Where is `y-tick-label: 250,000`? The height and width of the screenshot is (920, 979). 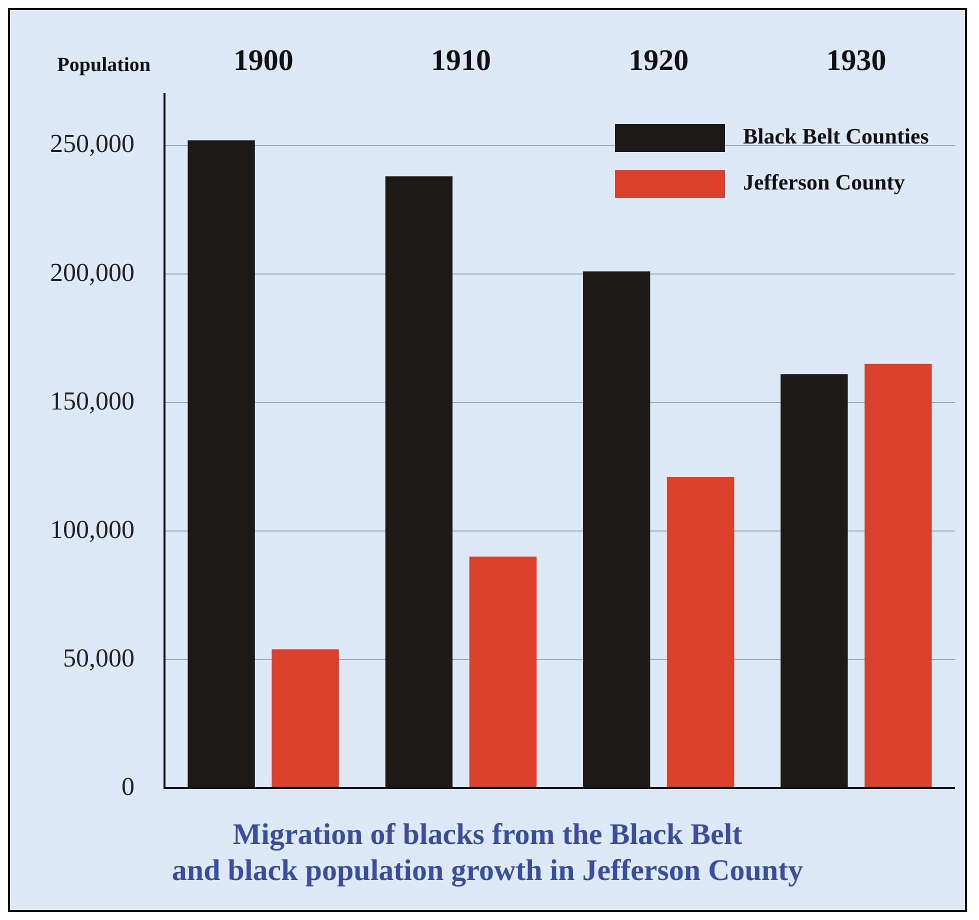 y-tick-label: 250,000 is located at coordinates (92, 143).